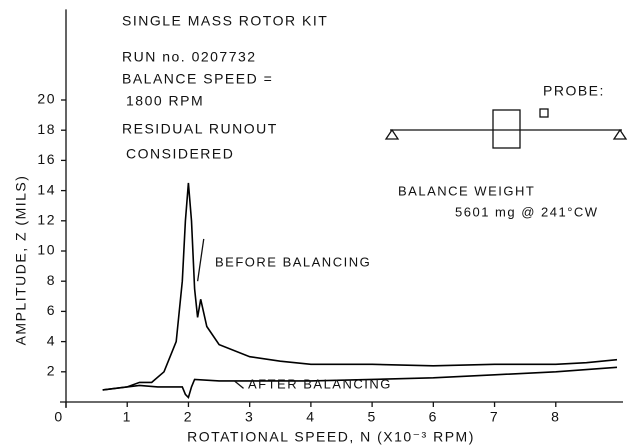 This screenshot has height=447, width=630. What do you see at coordinates (51, 340) in the screenshot?
I see `y-tick-label: 4` at bounding box center [51, 340].